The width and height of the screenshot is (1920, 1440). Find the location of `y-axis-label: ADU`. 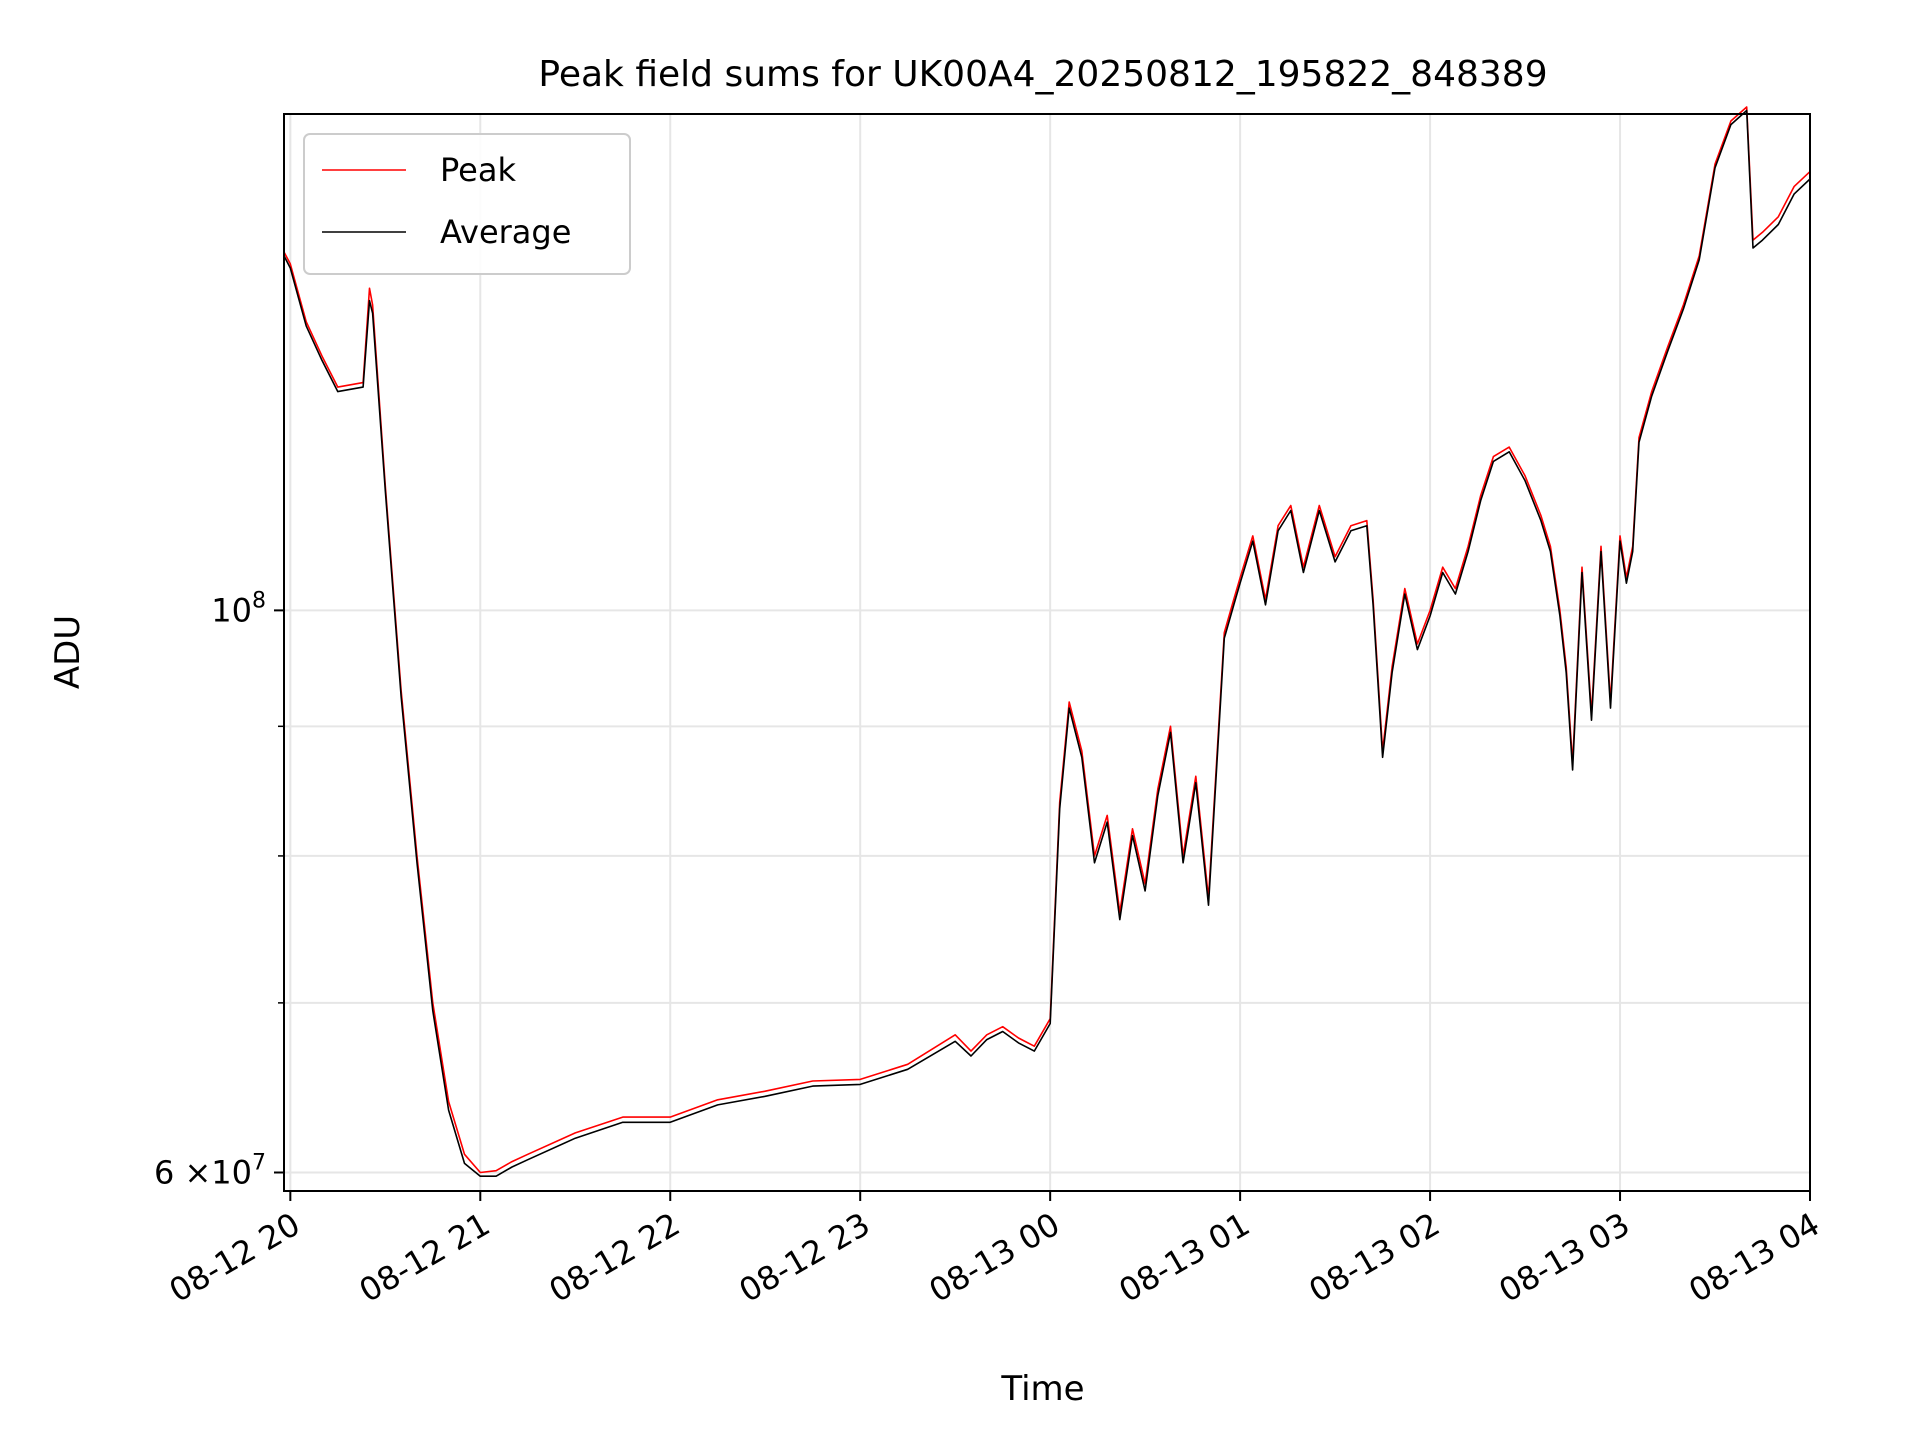

y-axis-label: ADU is located at coordinates (68, 652).